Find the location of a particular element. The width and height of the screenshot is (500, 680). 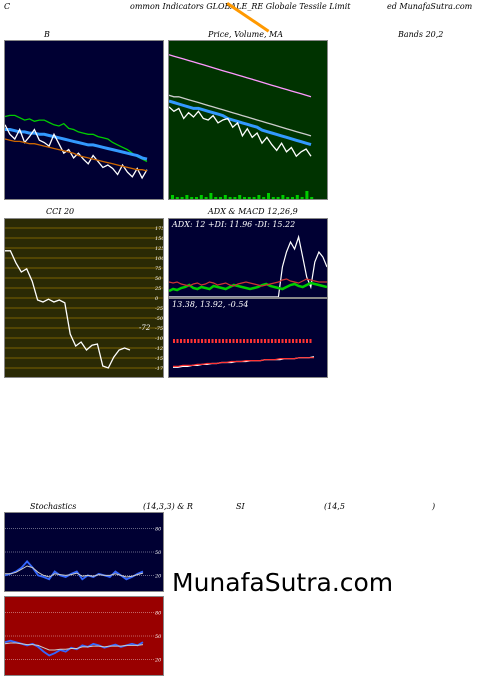

stoch-params: (14,3,3) & R is located at coordinates (168, 506).